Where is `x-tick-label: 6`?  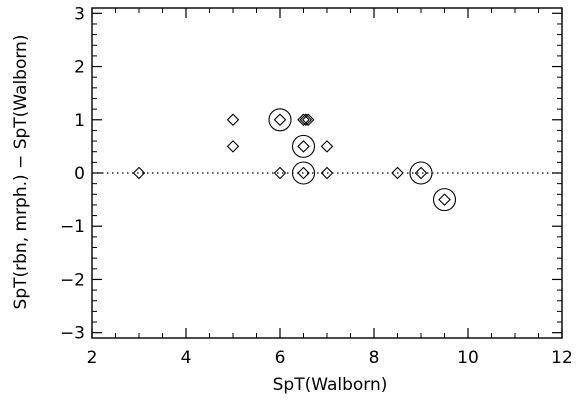
x-tick-label: 6 is located at coordinates (280, 358).